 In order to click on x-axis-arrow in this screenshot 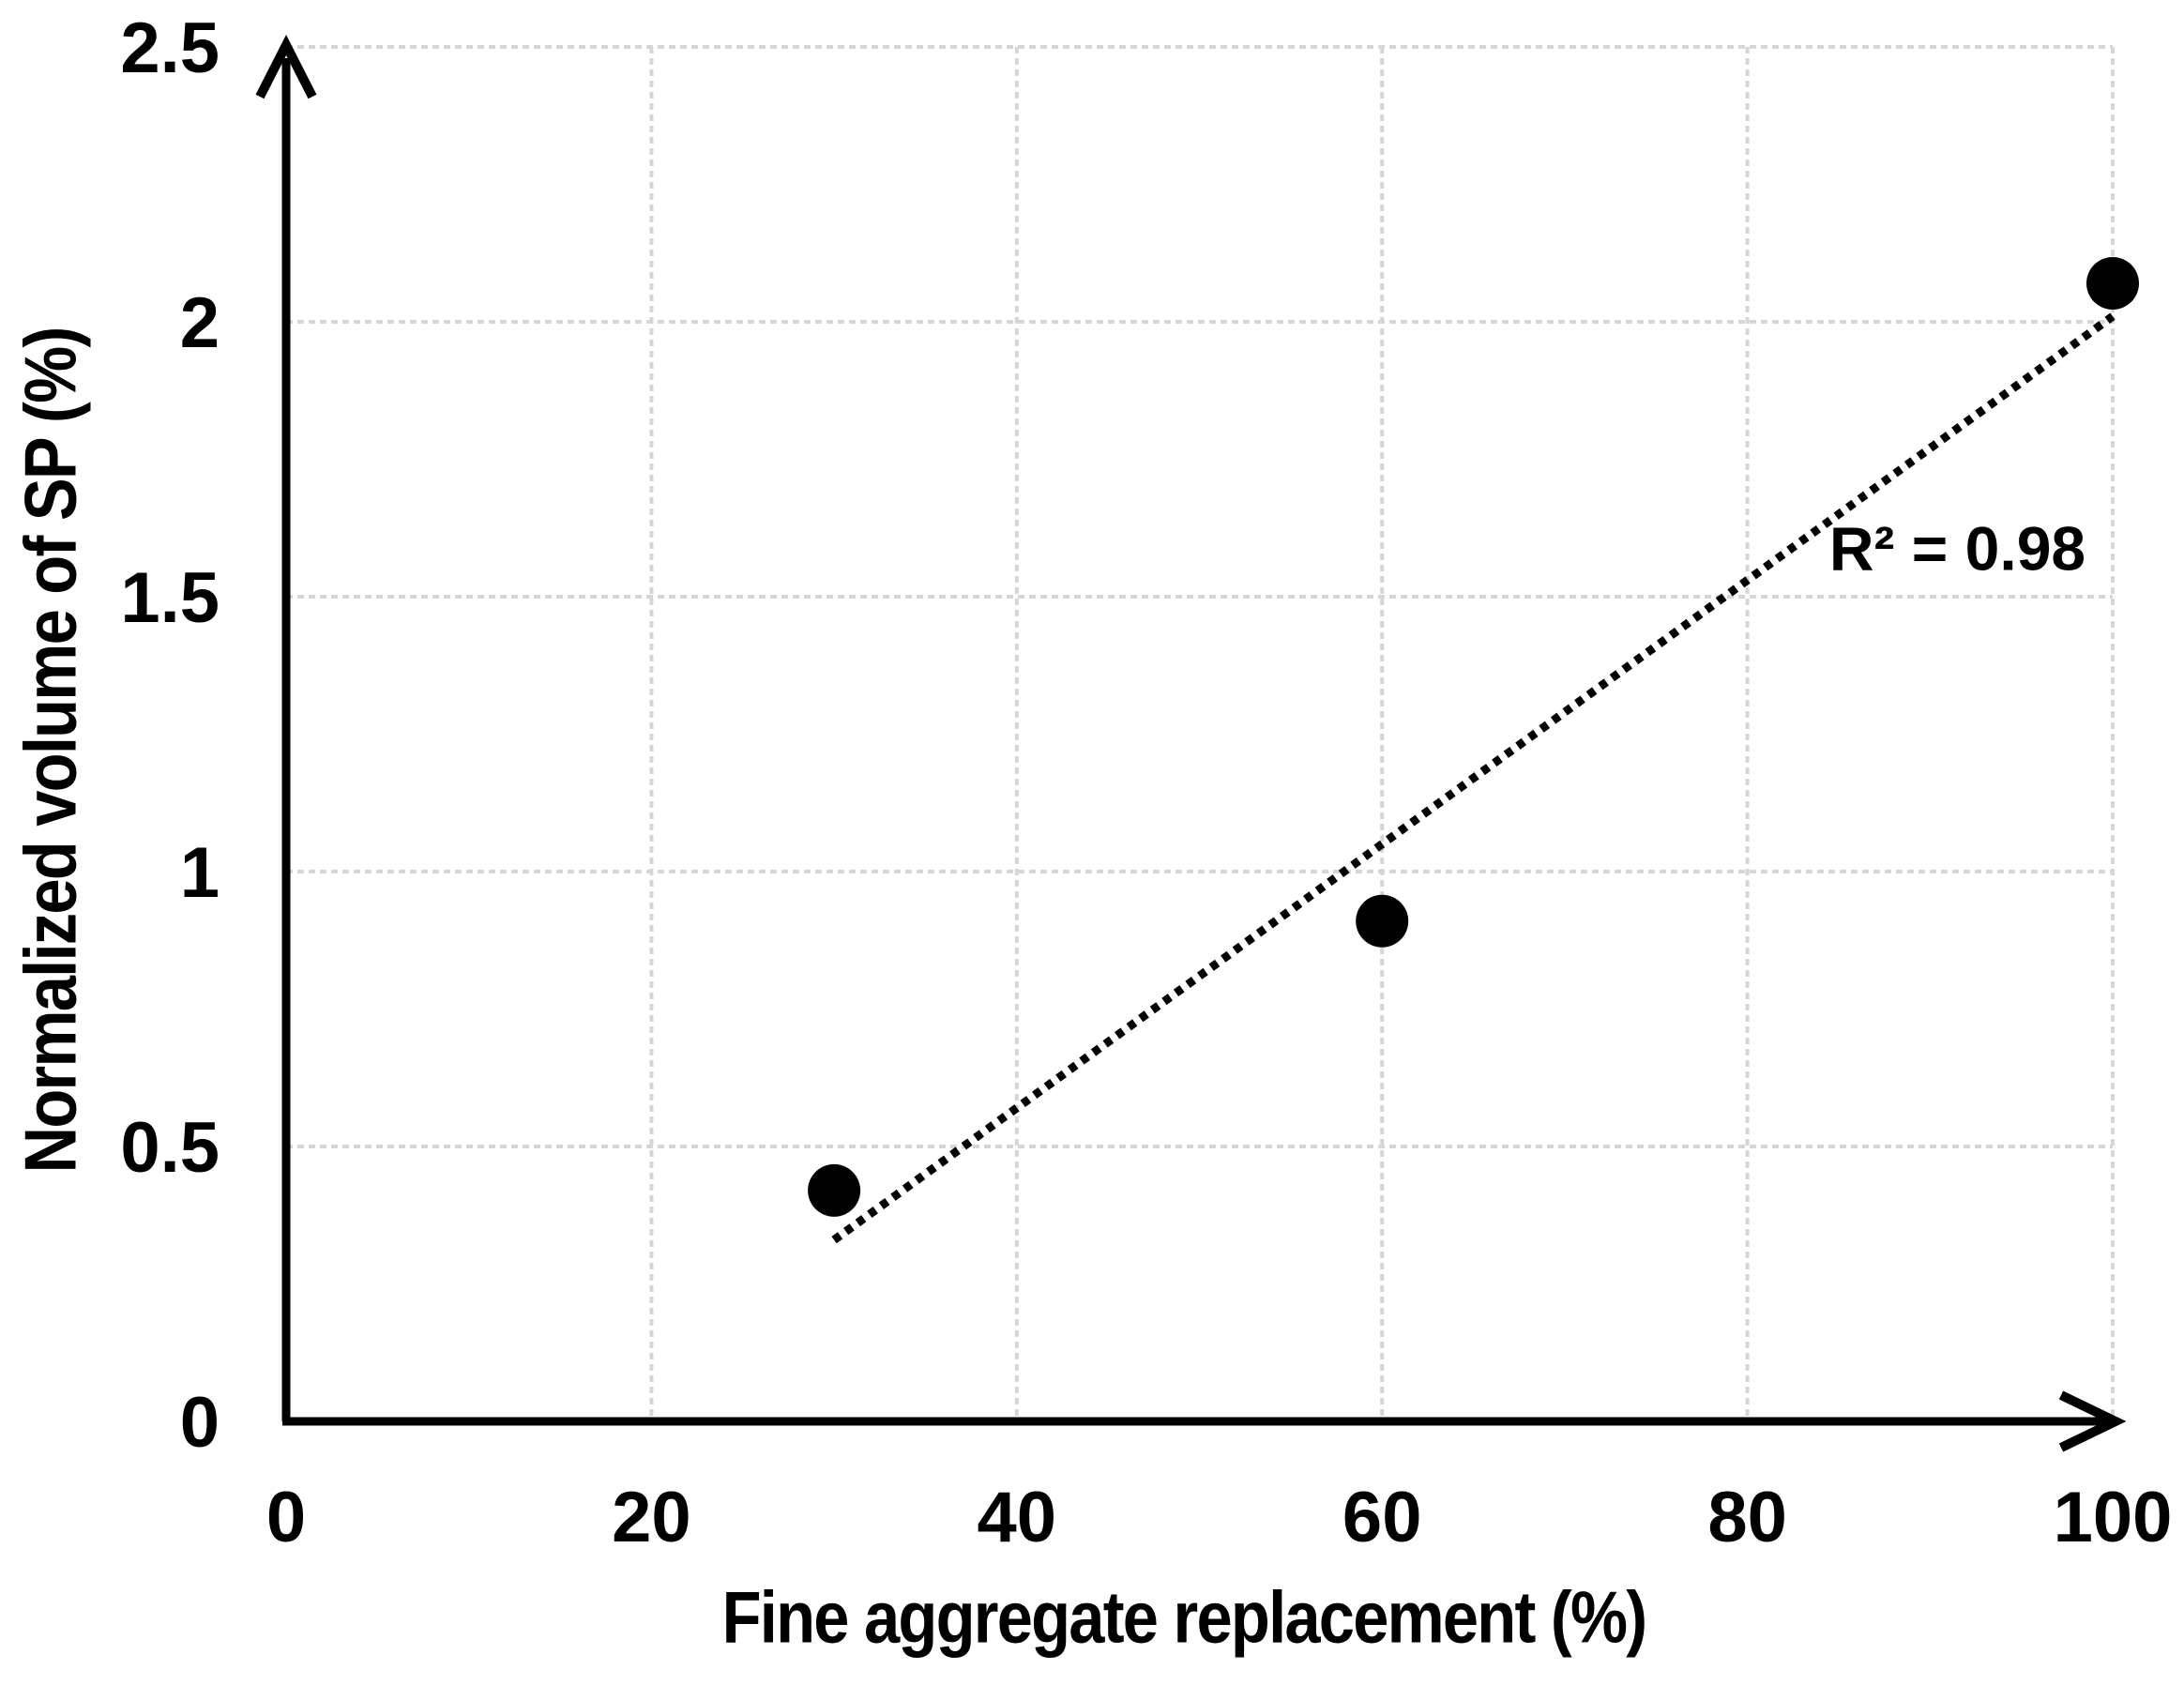, I will do `click(2092, 1421)`.